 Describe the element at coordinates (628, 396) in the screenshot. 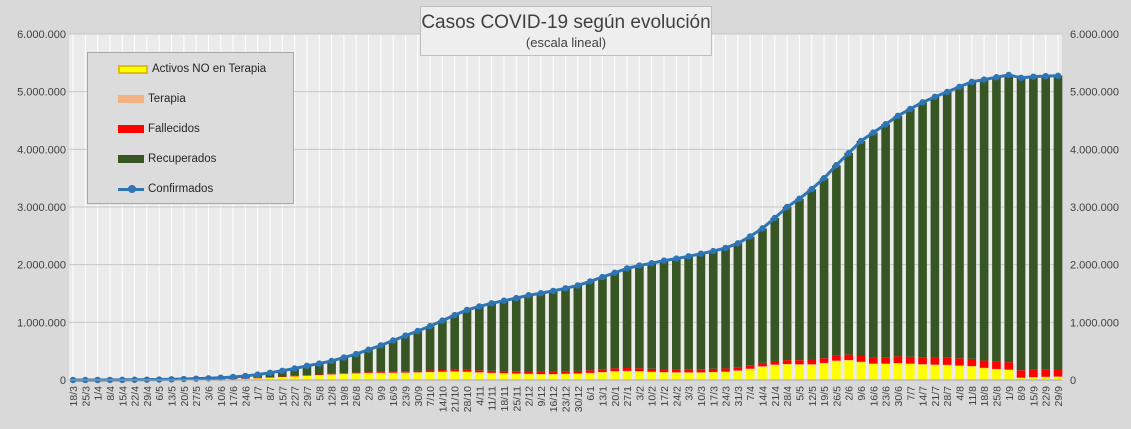

I see `x-tick-label: 27/1` at that location.